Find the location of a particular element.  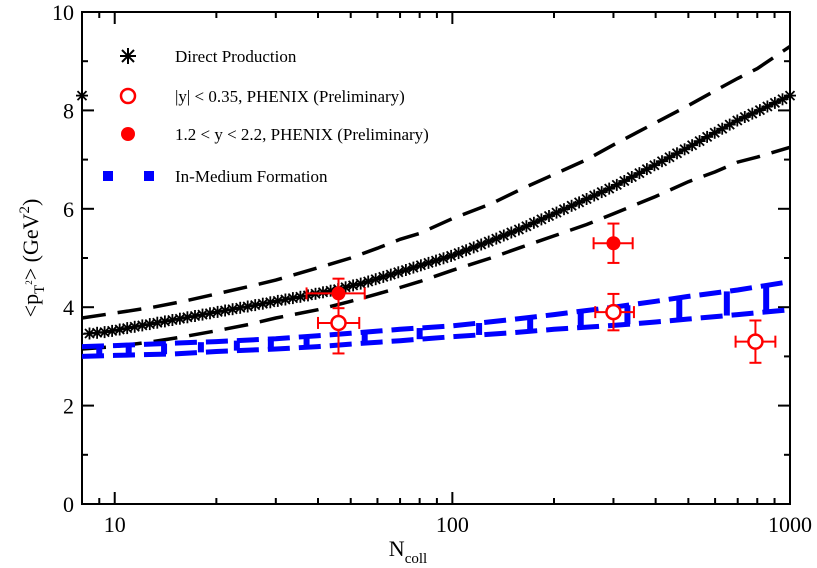

legend-asterisk-icon is located at coordinates (128, 56).